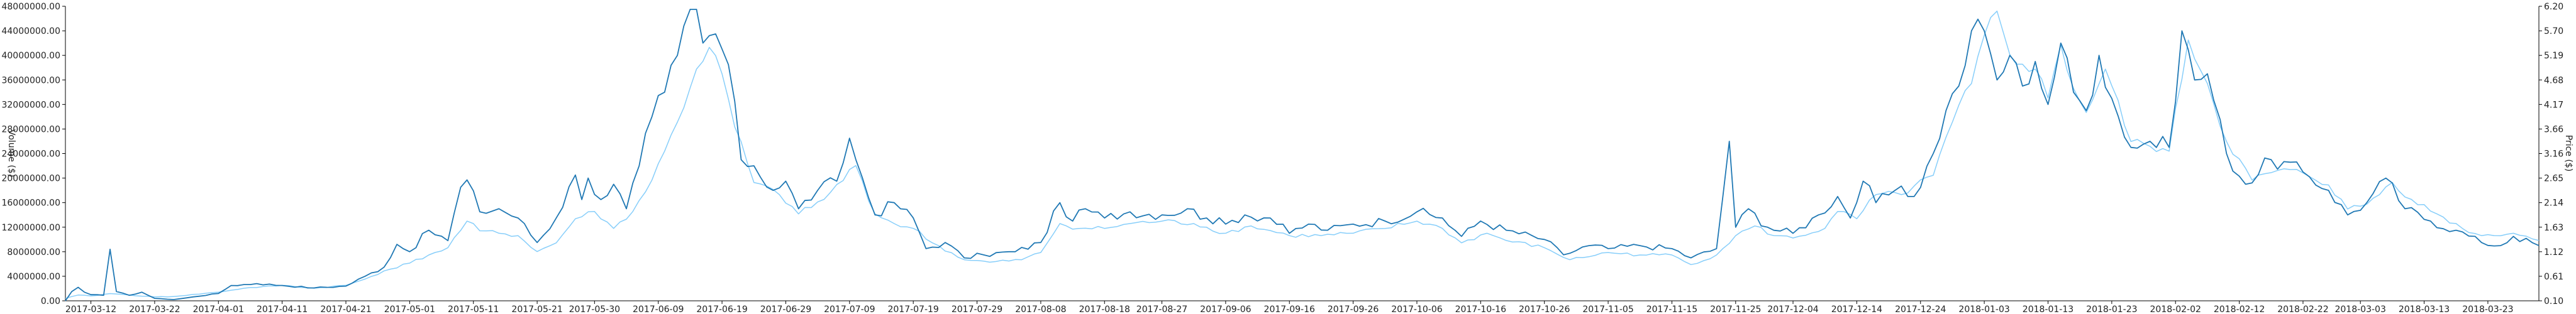 The image size is (2576, 314). I want to click on x-tick-label: 2017-04-01, so click(218, 309).